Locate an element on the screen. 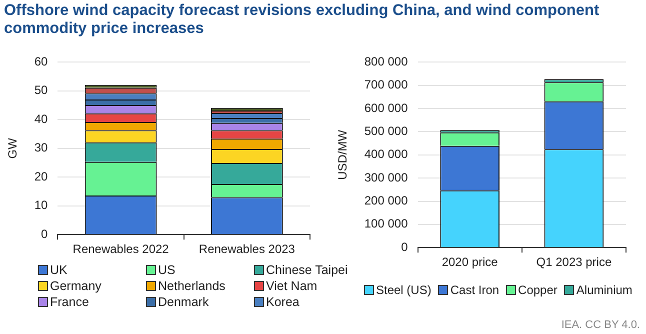 This screenshot has width=646, height=334. chart-title: Offshore wind capacity forecast revisions excluding China, and wind component commodity price increases is located at coordinates (302, 20).